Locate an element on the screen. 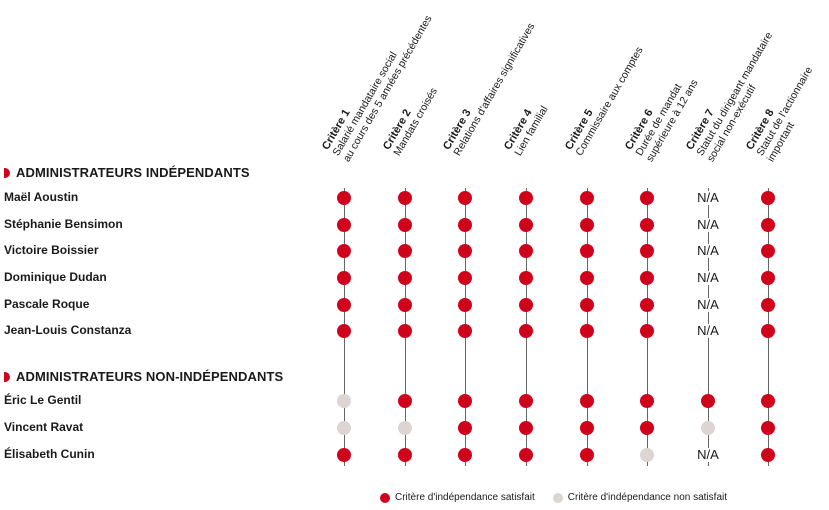 This screenshot has height=510, width=829. director-name: Élisabeth Cunin is located at coordinates (49, 454).